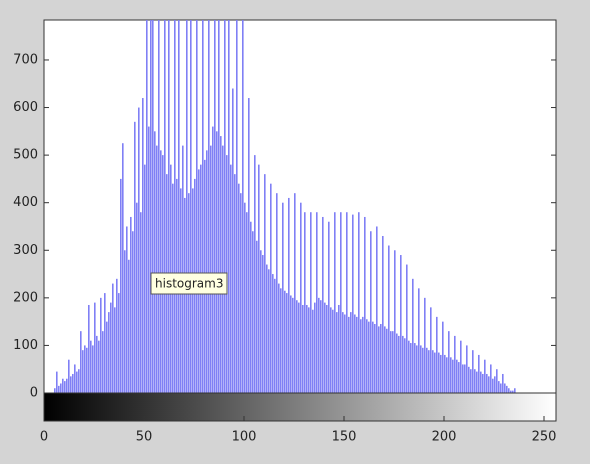  I want to click on tooltip: histogram3, so click(189, 283).